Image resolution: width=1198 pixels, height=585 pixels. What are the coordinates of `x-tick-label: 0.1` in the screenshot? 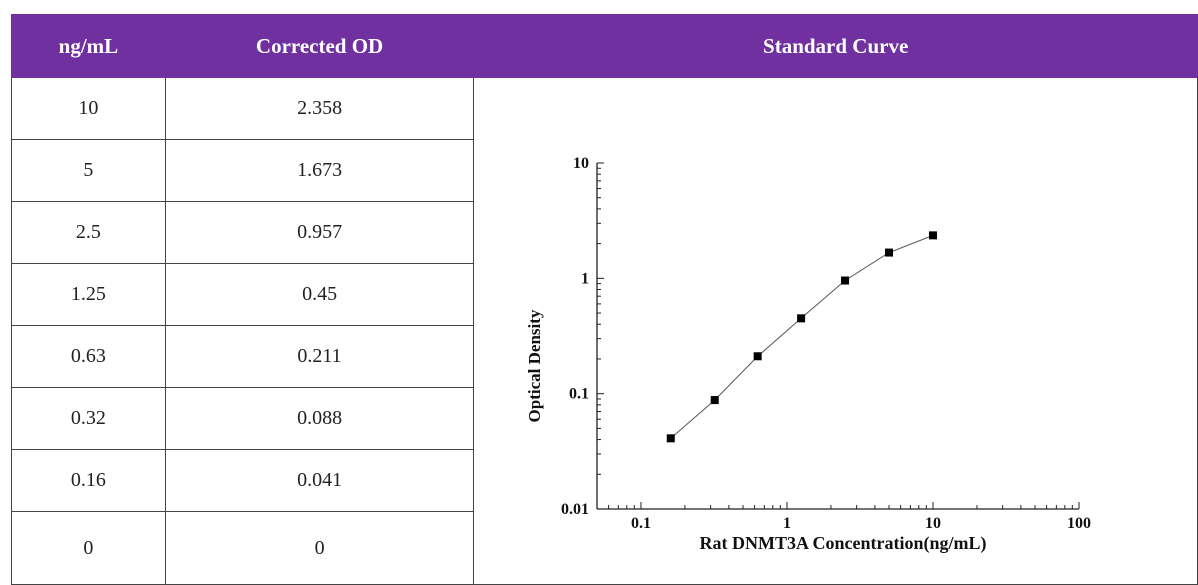 It's located at (641, 523).